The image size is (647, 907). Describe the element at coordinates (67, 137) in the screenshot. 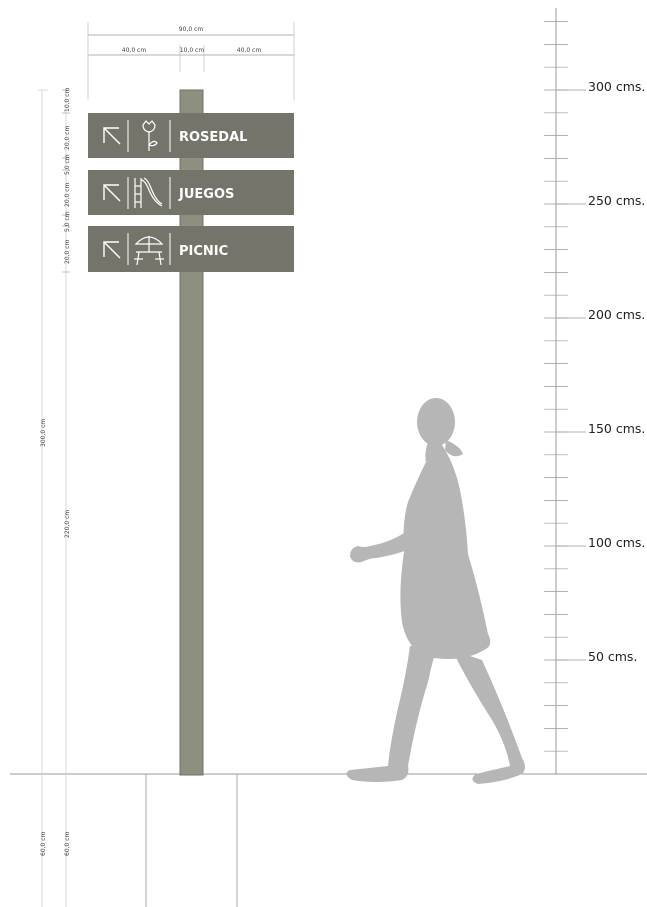

I see `dim-panel-1: 20,0 cm` at that location.